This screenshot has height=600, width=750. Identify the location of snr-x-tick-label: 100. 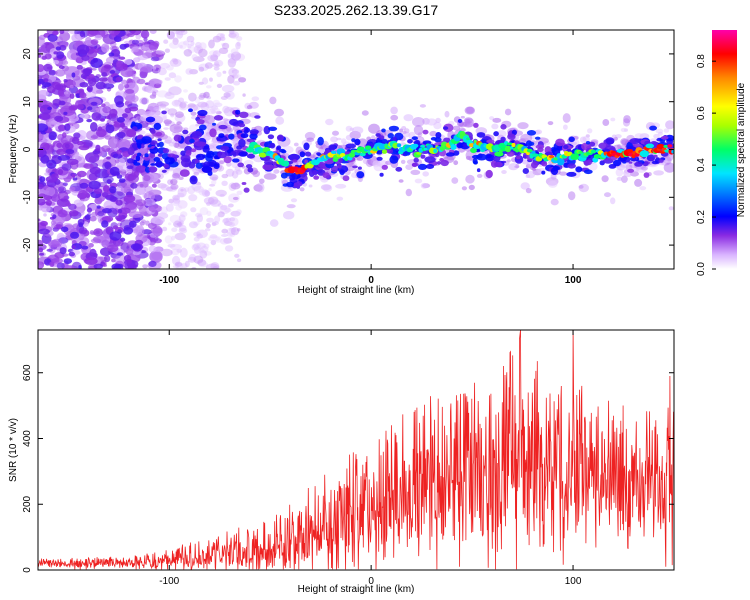
(573, 581).